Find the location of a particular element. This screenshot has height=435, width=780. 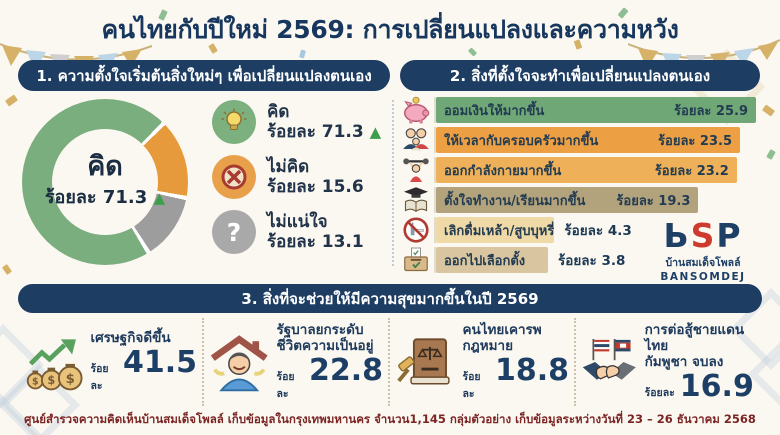

bsp-logo-thai-name: บ้านสมเด็จโพลล์ is located at coordinates (703, 263).